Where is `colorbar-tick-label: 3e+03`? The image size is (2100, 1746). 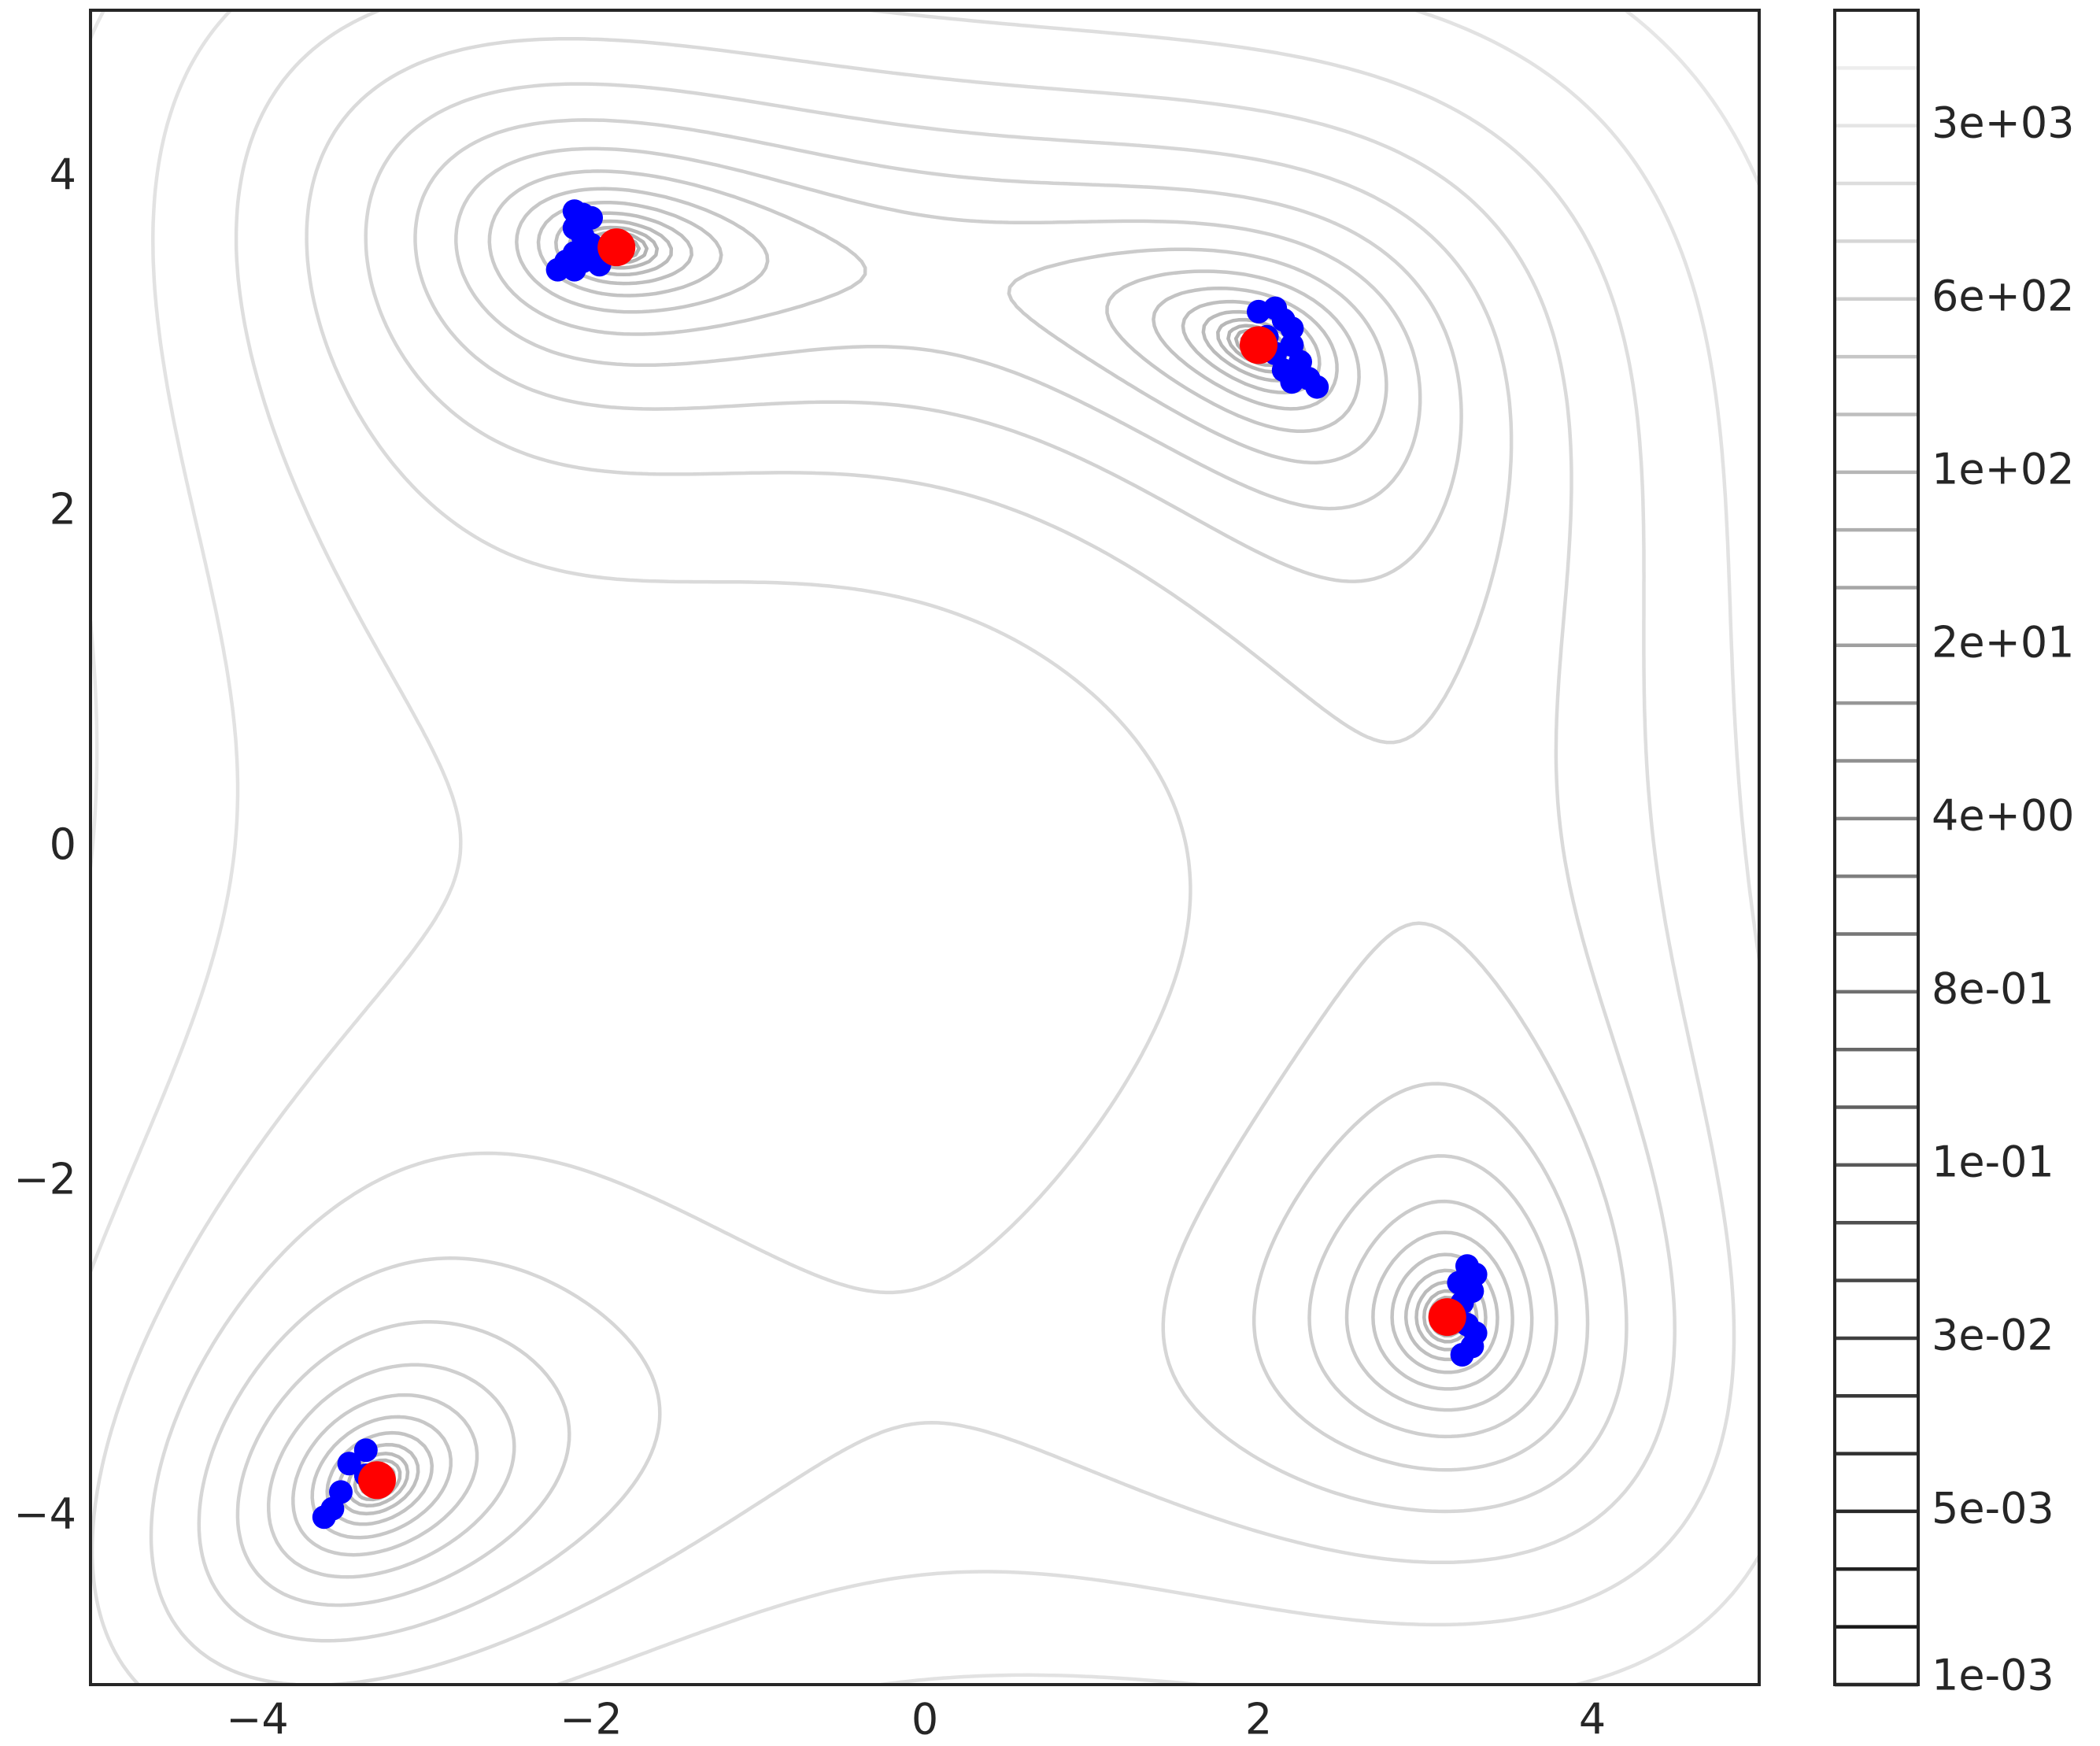 colorbar-tick-label: 3e+03 is located at coordinates (2004, 122).